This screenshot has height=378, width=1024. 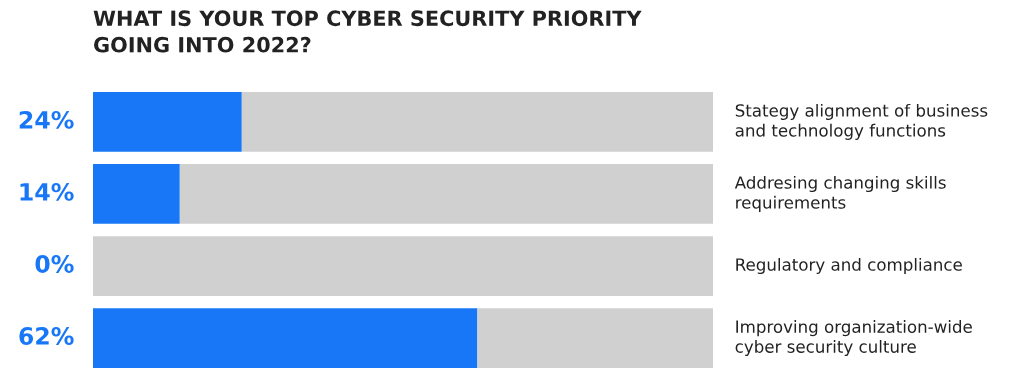 What do you see at coordinates (840, 193) in the screenshot?
I see `y-tick-label: Addresing changing skills requirements` at bounding box center [840, 193].